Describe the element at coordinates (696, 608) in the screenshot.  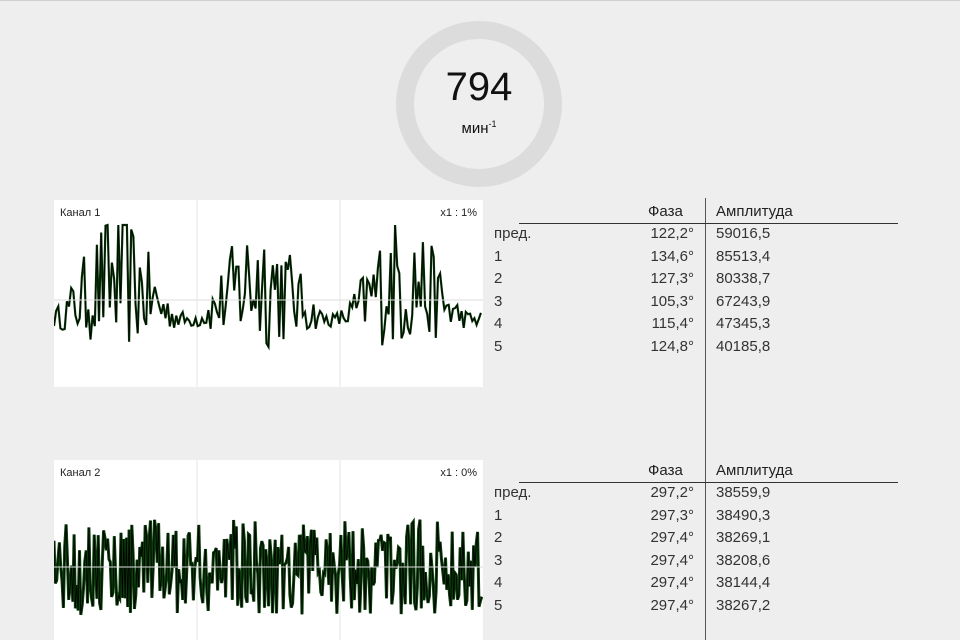
I see `table-row: 5 297,4° 38267,2` at that location.